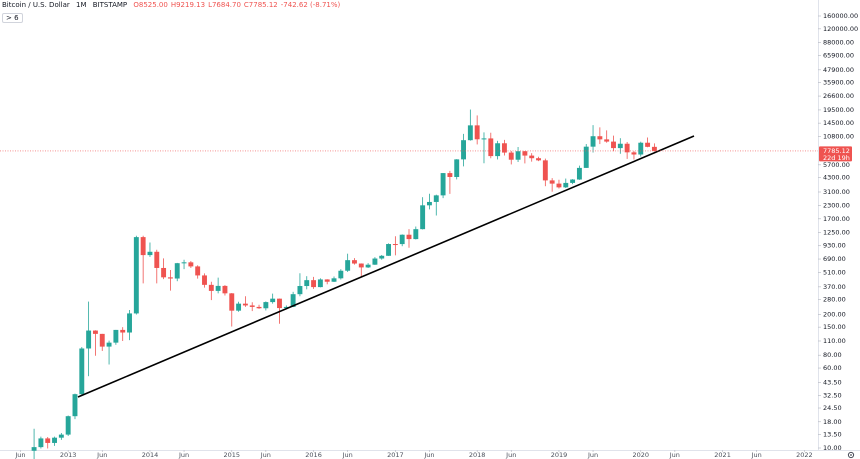 The height and width of the screenshot is (459, 860). Describe the element at coordinates (68, 455) in the screenshot. I see `x-tick-label: 2013` at that location.